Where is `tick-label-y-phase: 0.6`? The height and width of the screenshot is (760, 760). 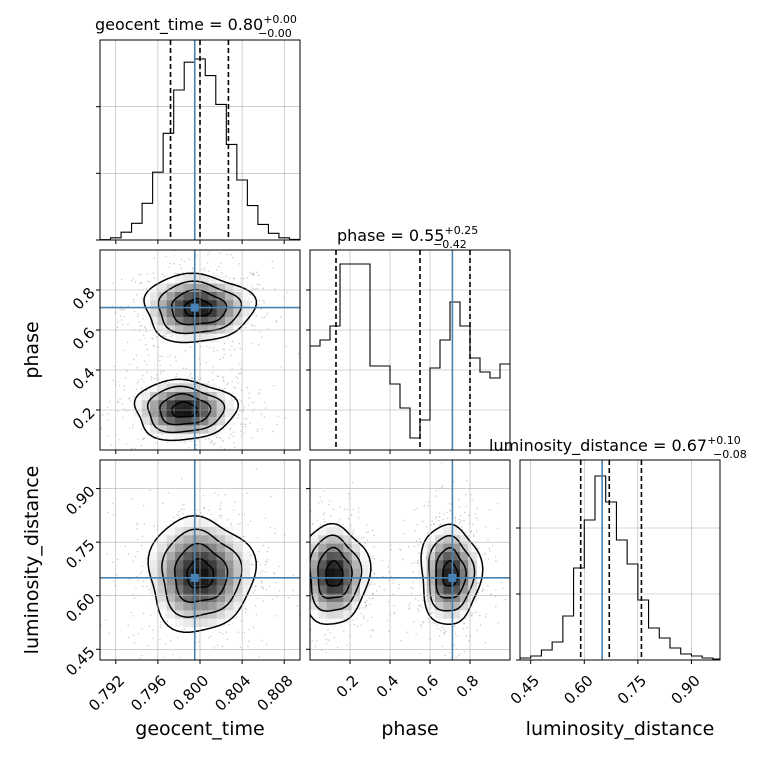 tick-label-y-phase: 0.6 is located at coordinates (84, 339).